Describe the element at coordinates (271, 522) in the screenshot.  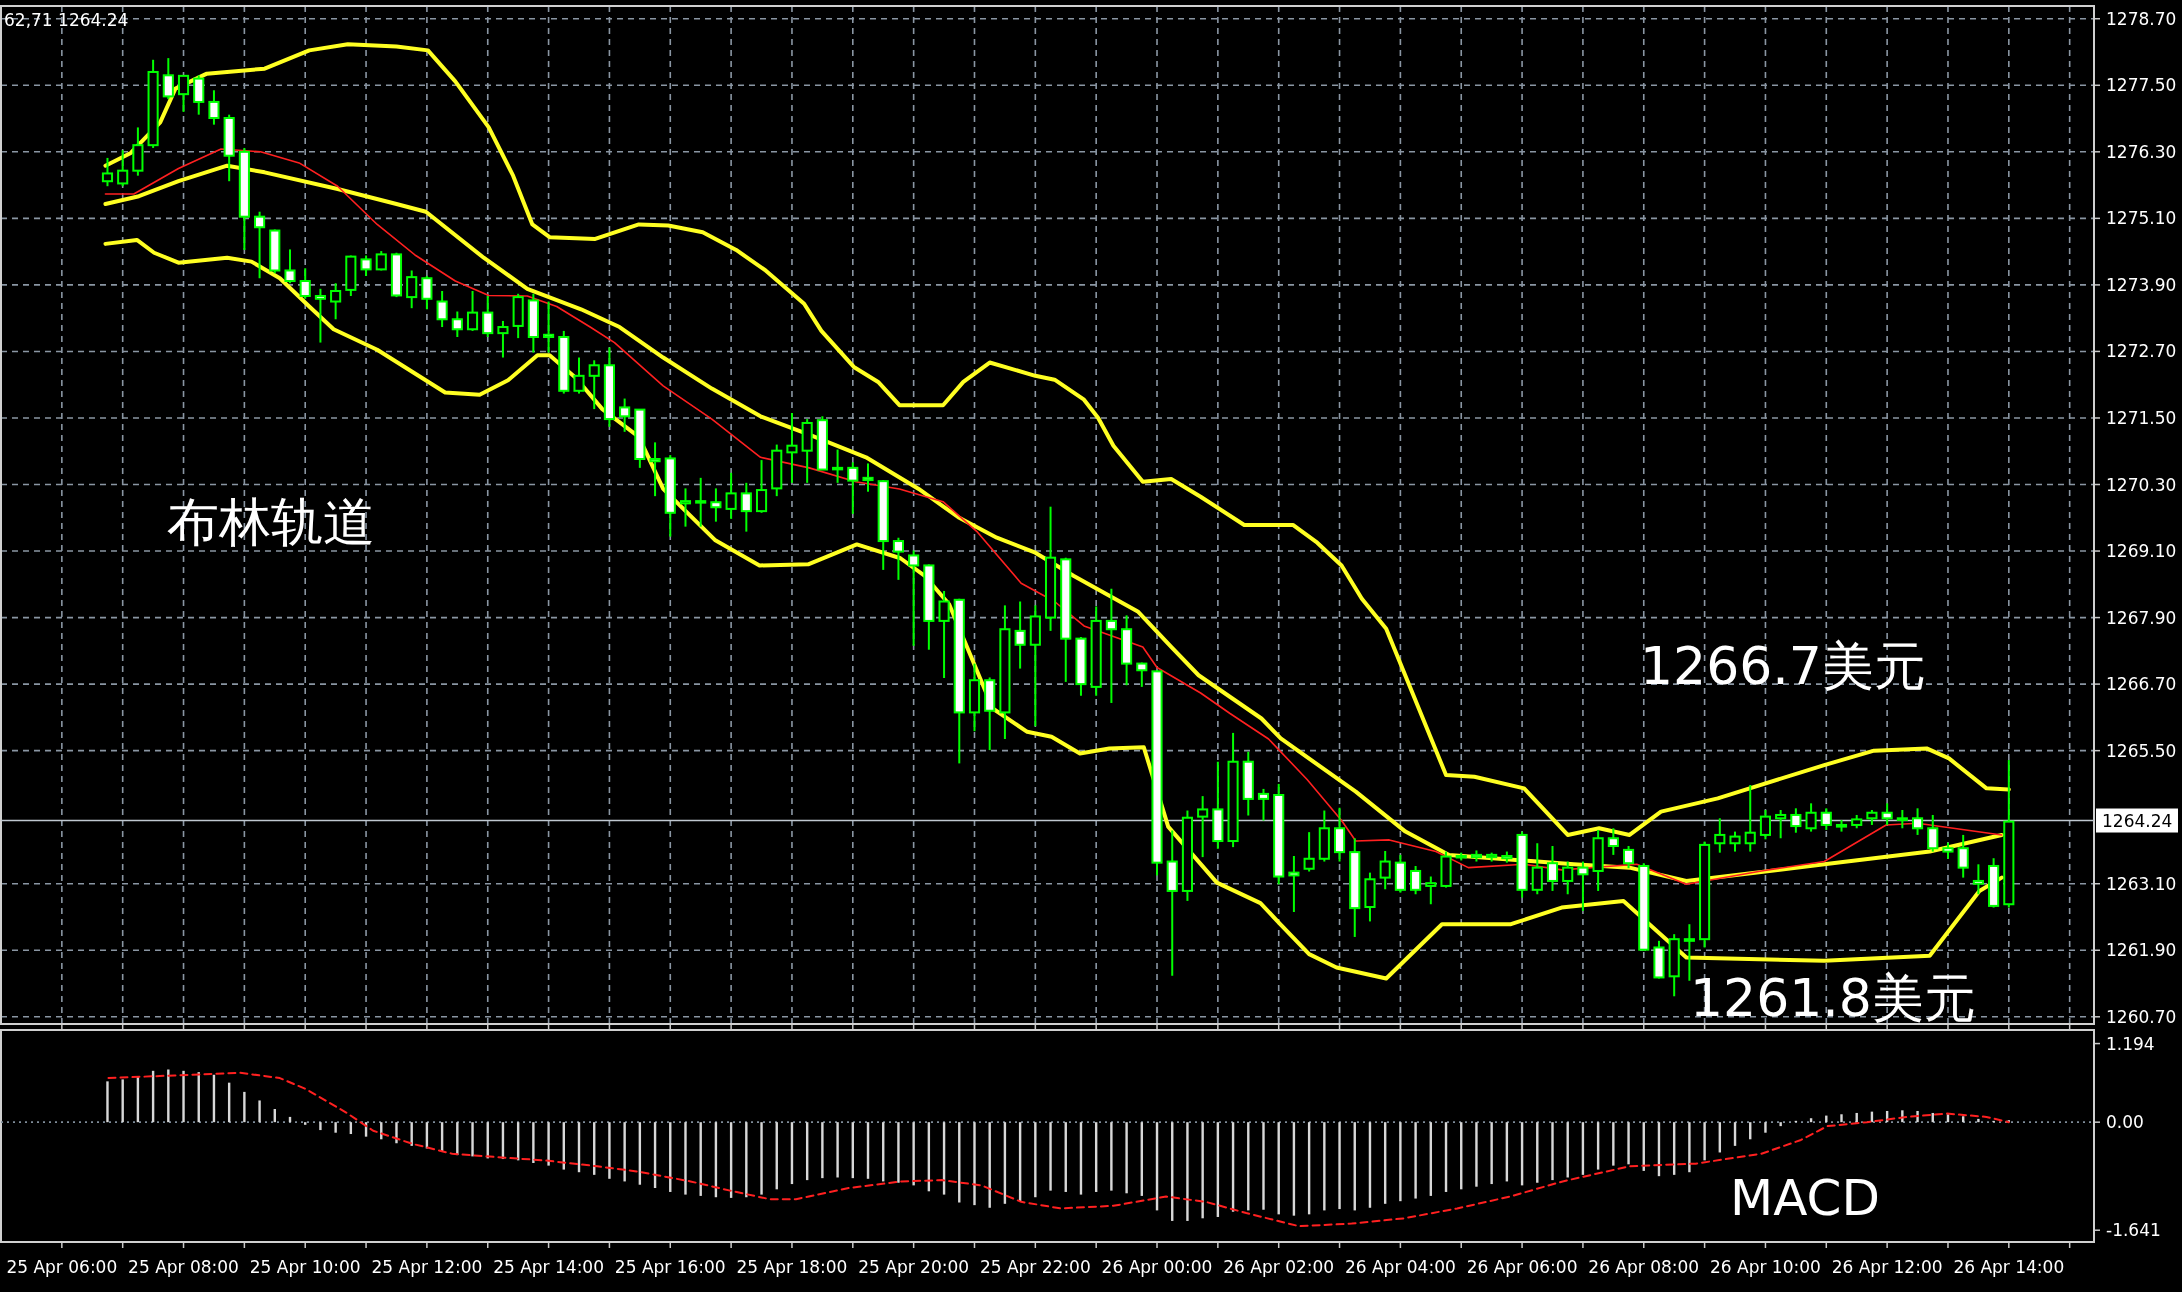
I see `annotation: 布林轨道` at that location.